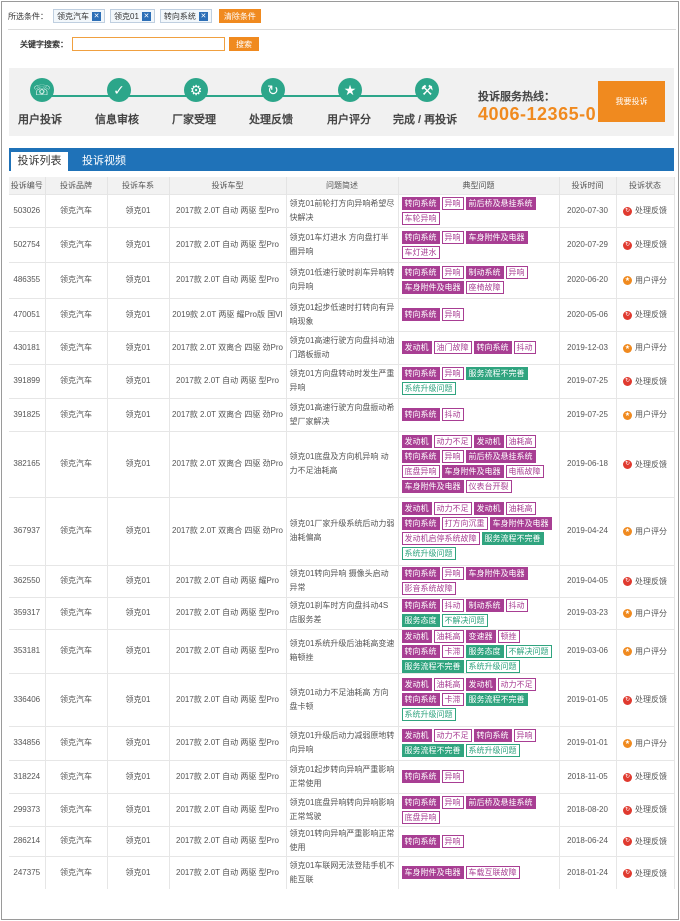  I want to click on problem-tag: 车灯进水, so click(420, 252).